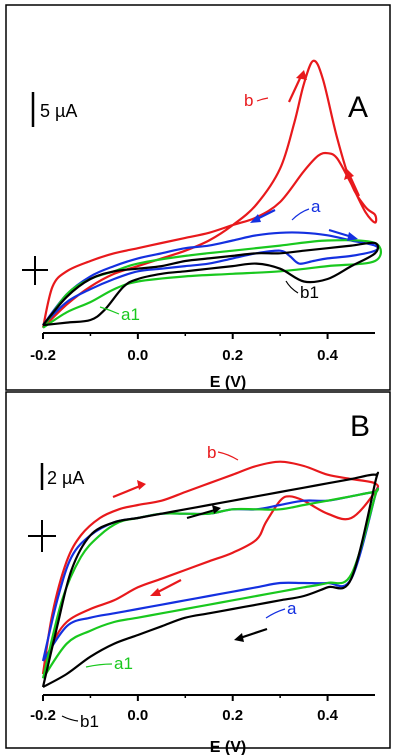 The image size is (400, 755). Describe the element at coordinates (43, 355) in the screenshot. I see `panel-a-x-tick-label: -0.2` at that location.